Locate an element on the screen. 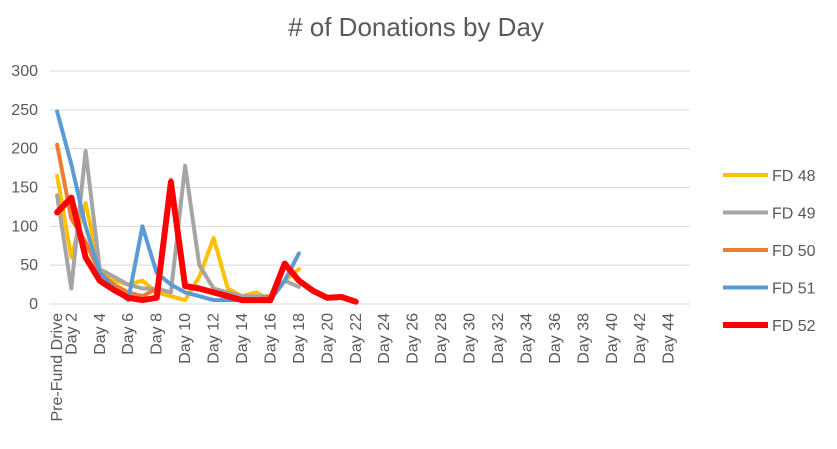 This screenshot has width=837, height=449. legend-label: FD 52 is located at coordinates (794, 326).